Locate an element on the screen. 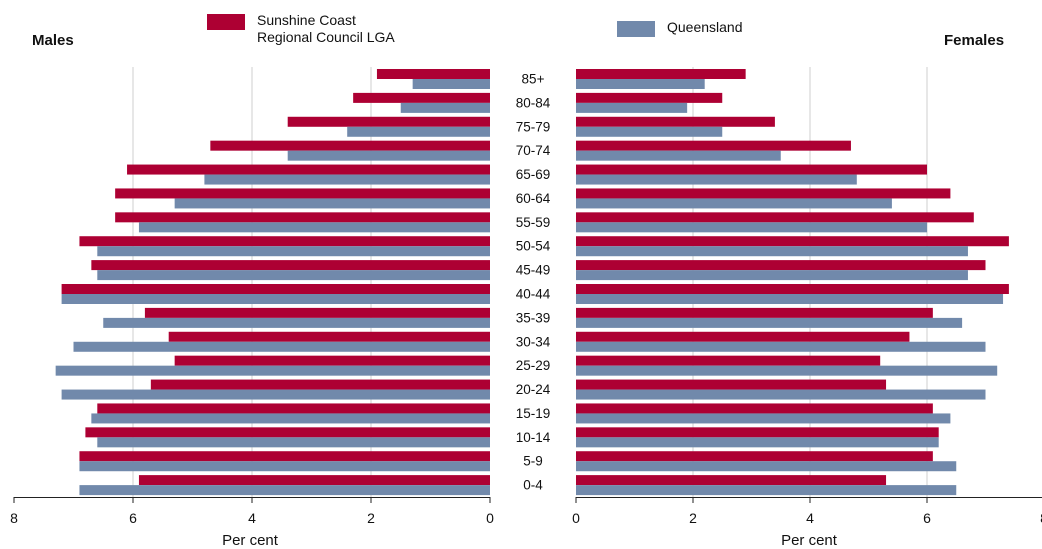 Image resolution: width=1042 pixels, height=549 pixels. males-panel-title: Males is located at coordinates (53, 40).